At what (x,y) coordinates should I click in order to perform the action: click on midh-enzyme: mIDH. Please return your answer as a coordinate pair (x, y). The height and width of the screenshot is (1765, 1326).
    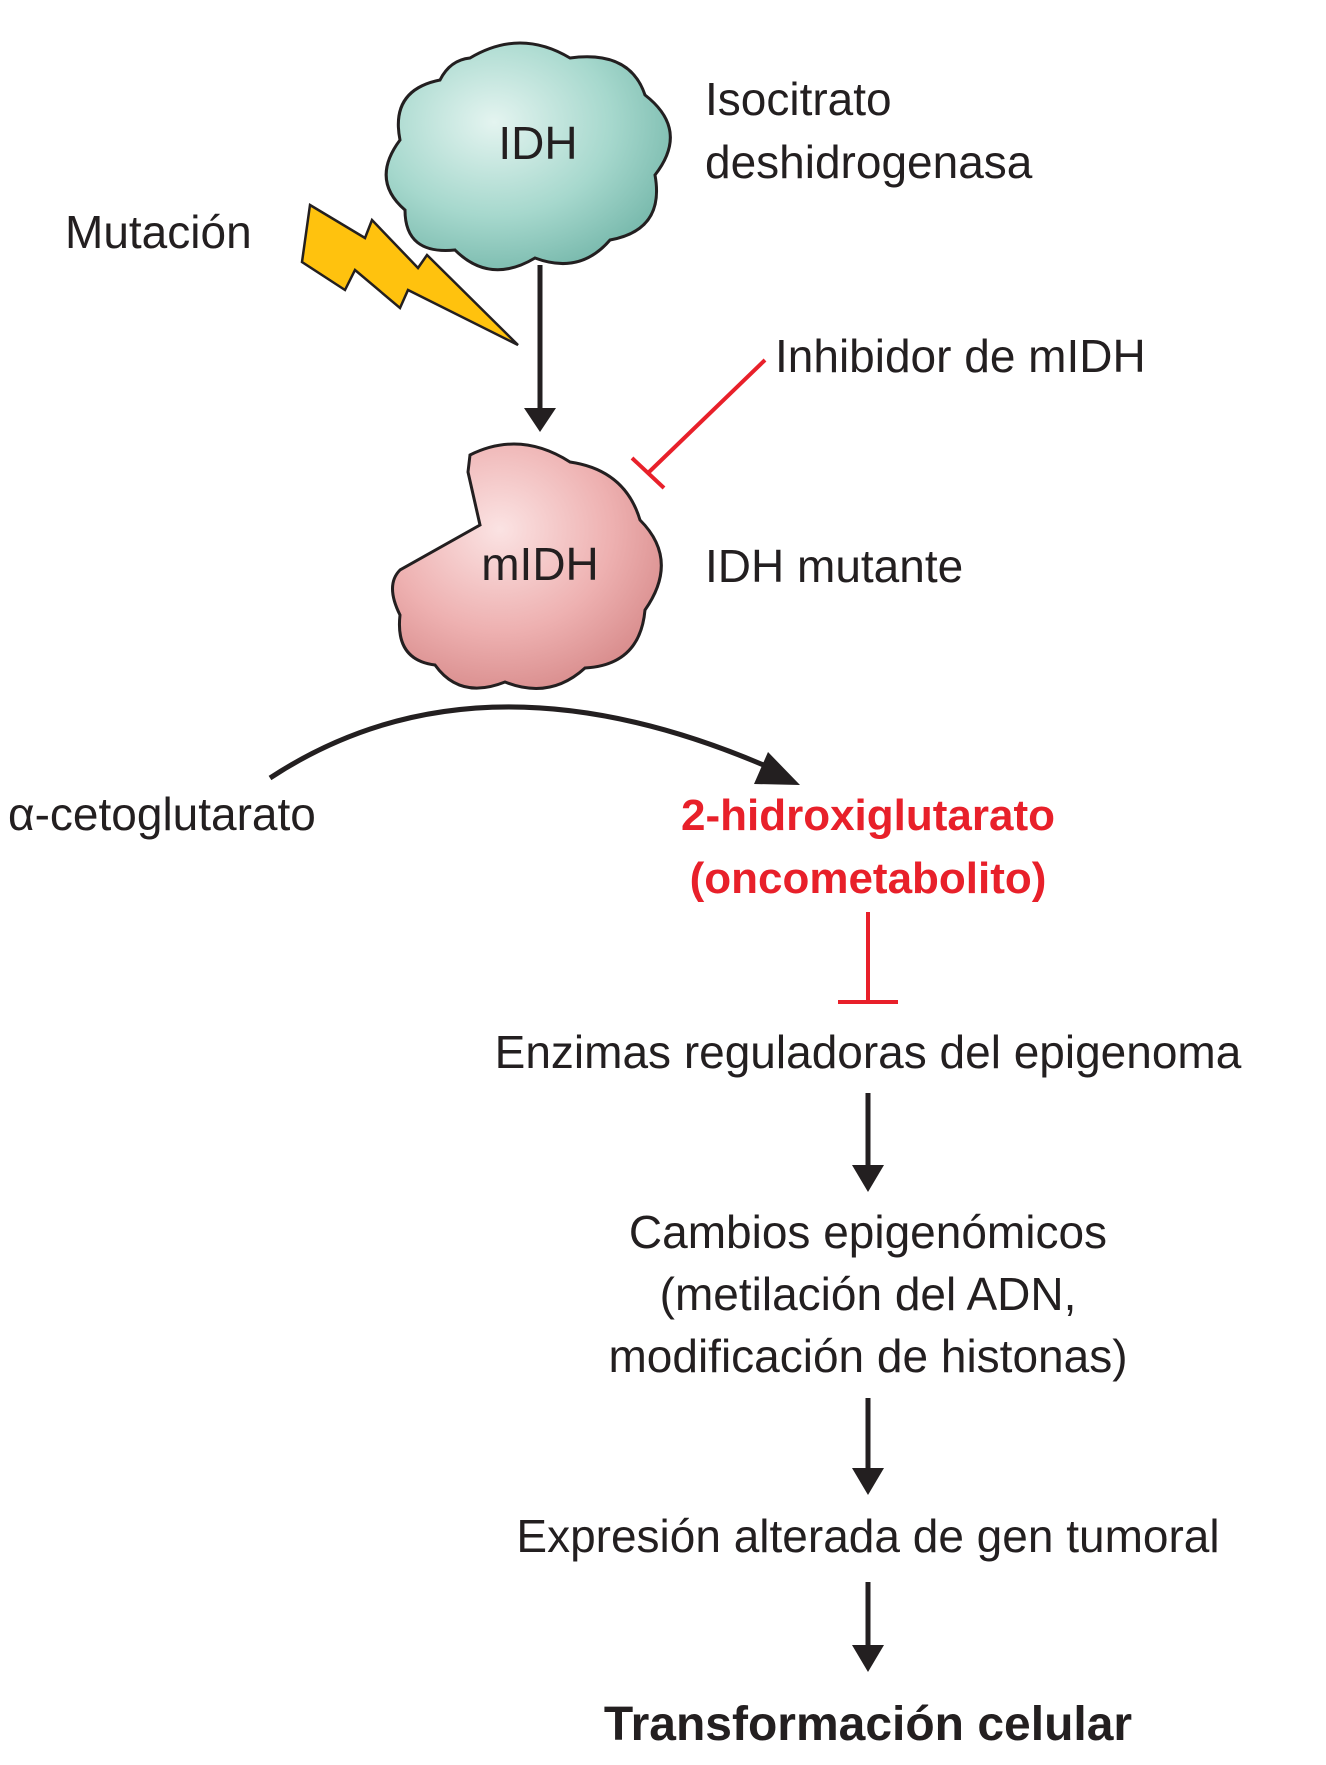
    Looking at the image, I should click on (527, 566).